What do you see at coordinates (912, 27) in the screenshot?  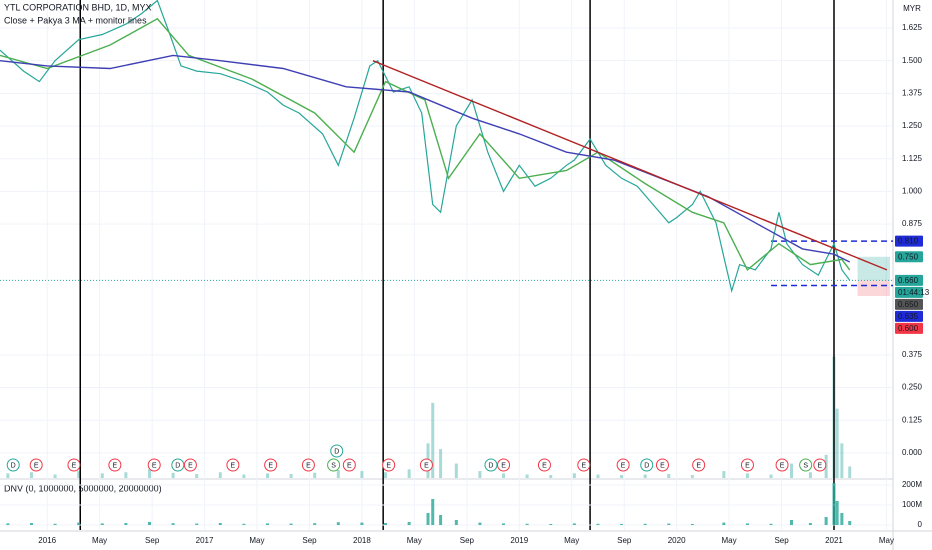 I see `y-tick-label: 1.625` at bounding box center [912, 27].